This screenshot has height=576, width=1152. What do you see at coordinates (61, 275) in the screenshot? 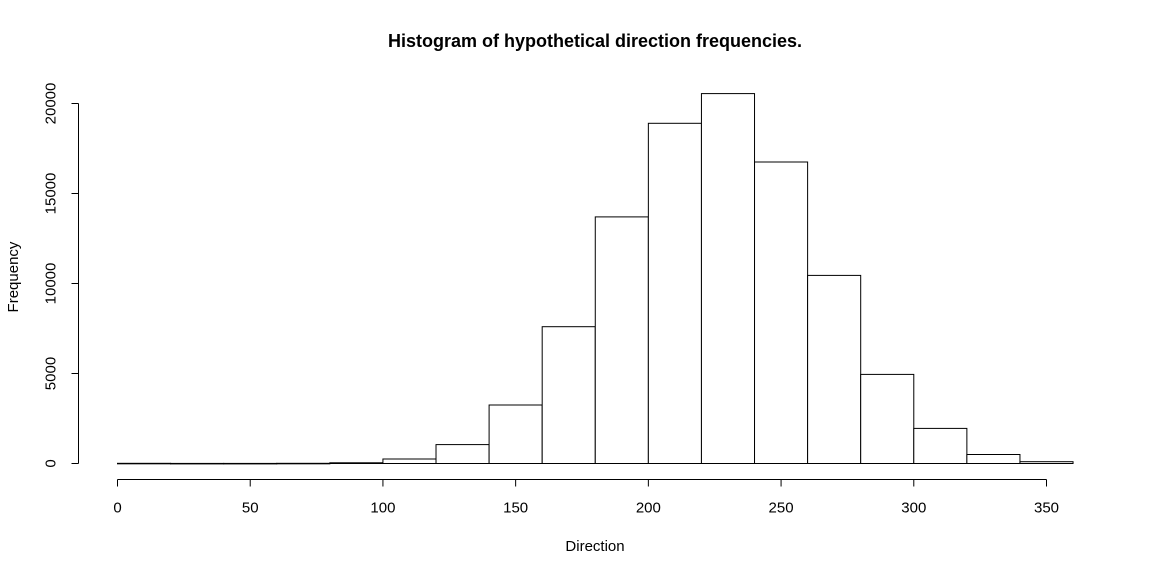
I see `y-axis: 0 5000 10000 15000 20000` at bounding box center [61, 275].